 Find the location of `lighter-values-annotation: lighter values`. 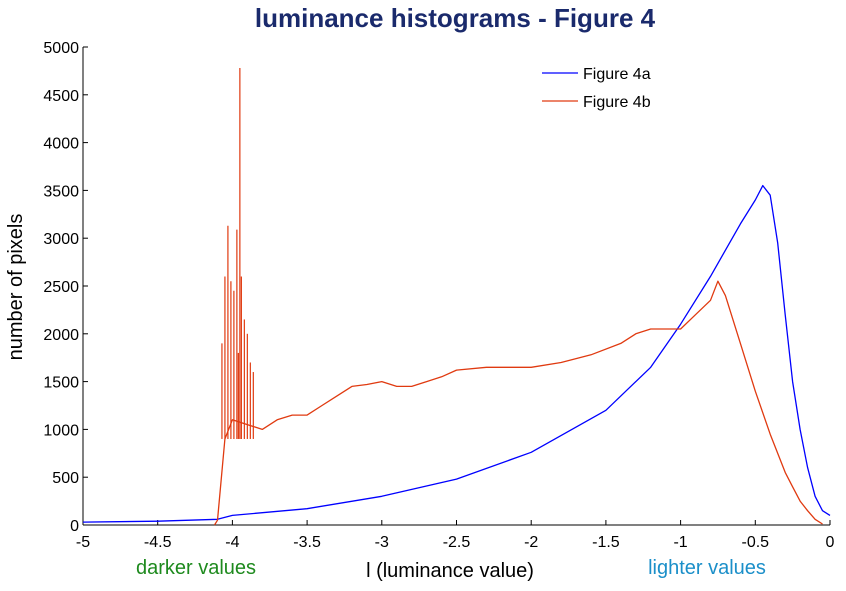

lighter-values-annotation: lighter values is located at coordinates (707, 568).